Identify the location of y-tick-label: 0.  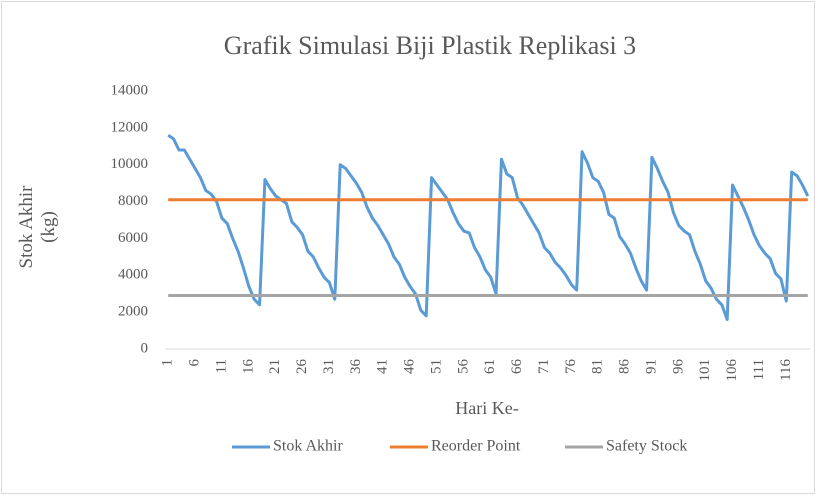
(145, 348).